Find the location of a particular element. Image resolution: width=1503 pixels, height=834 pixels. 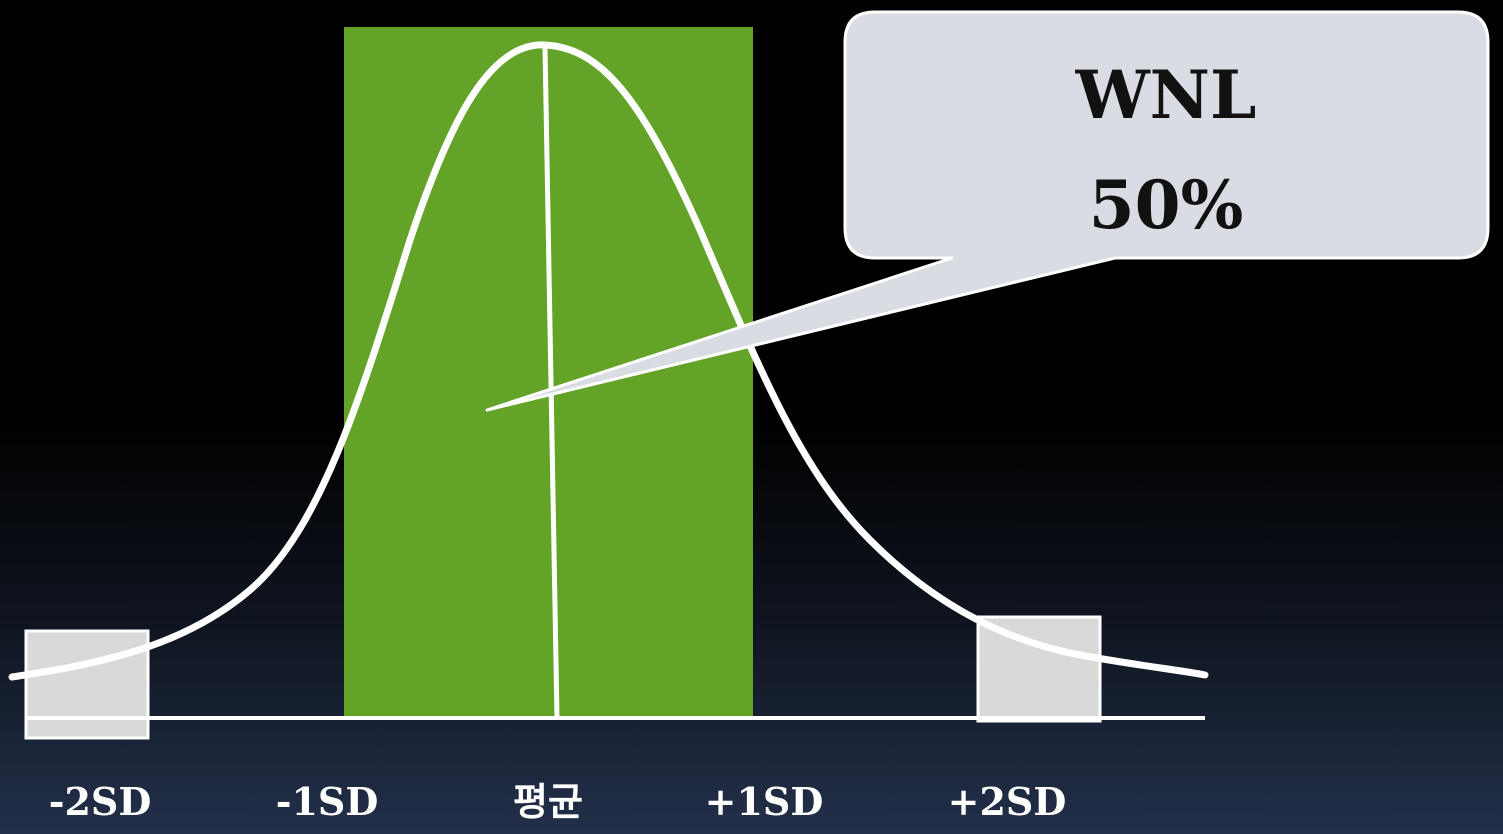

axis-label-minus-1sd: -1SD is located at coordinates (327, 801).